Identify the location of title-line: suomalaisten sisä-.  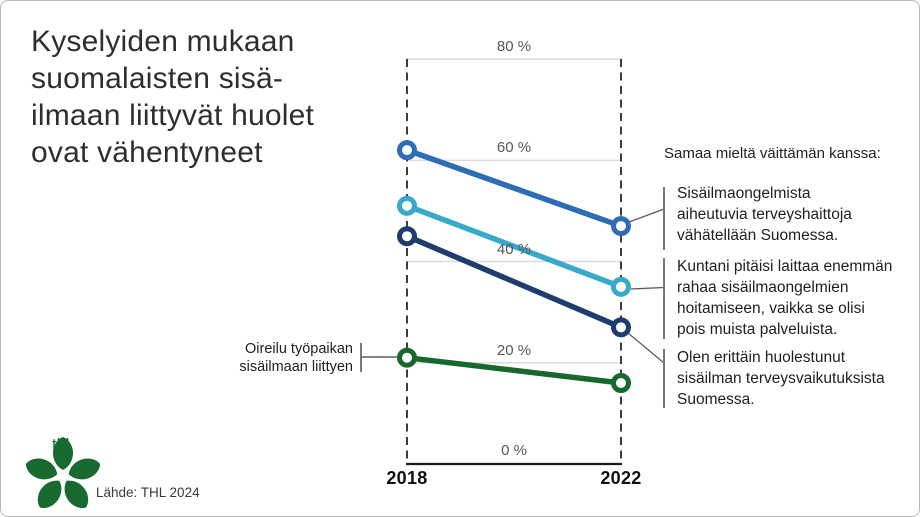
(157, 78).